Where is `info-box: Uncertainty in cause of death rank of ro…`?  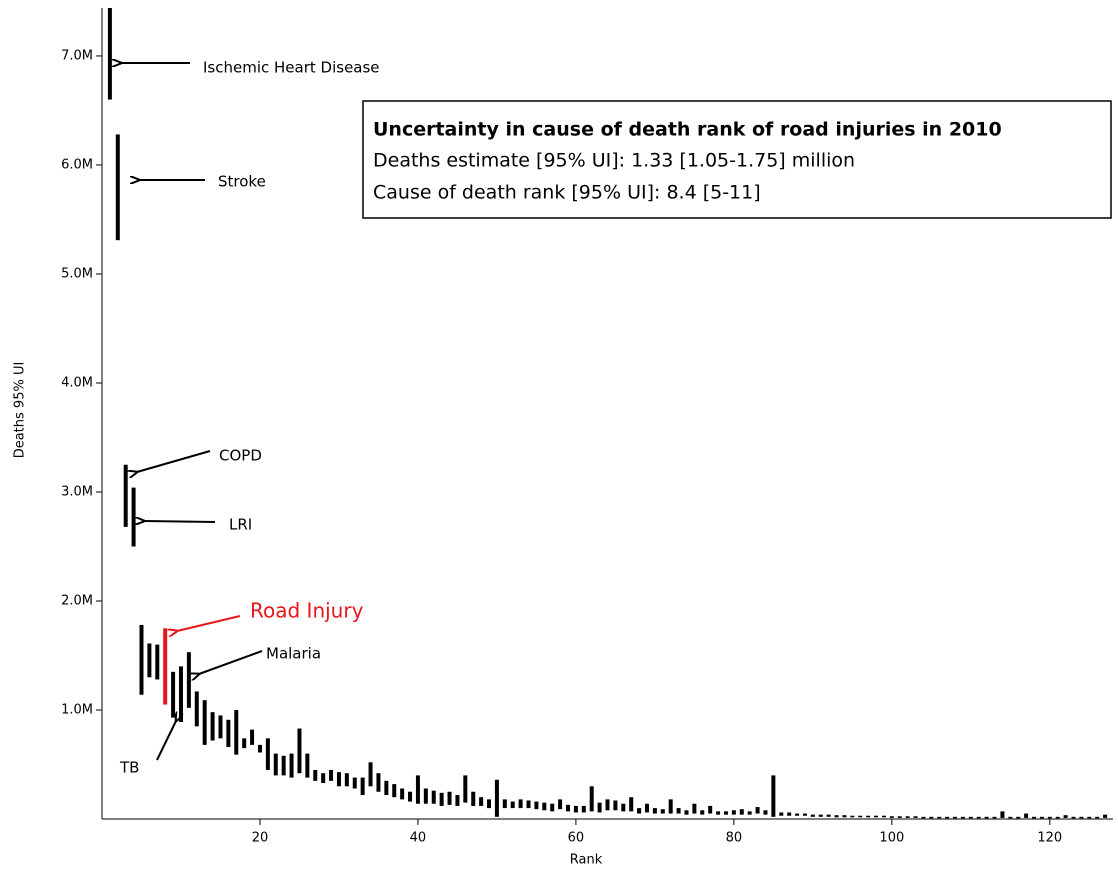 info-box: Uncertainty in cause of death rank of ro… is located at coordinates (737, 159).